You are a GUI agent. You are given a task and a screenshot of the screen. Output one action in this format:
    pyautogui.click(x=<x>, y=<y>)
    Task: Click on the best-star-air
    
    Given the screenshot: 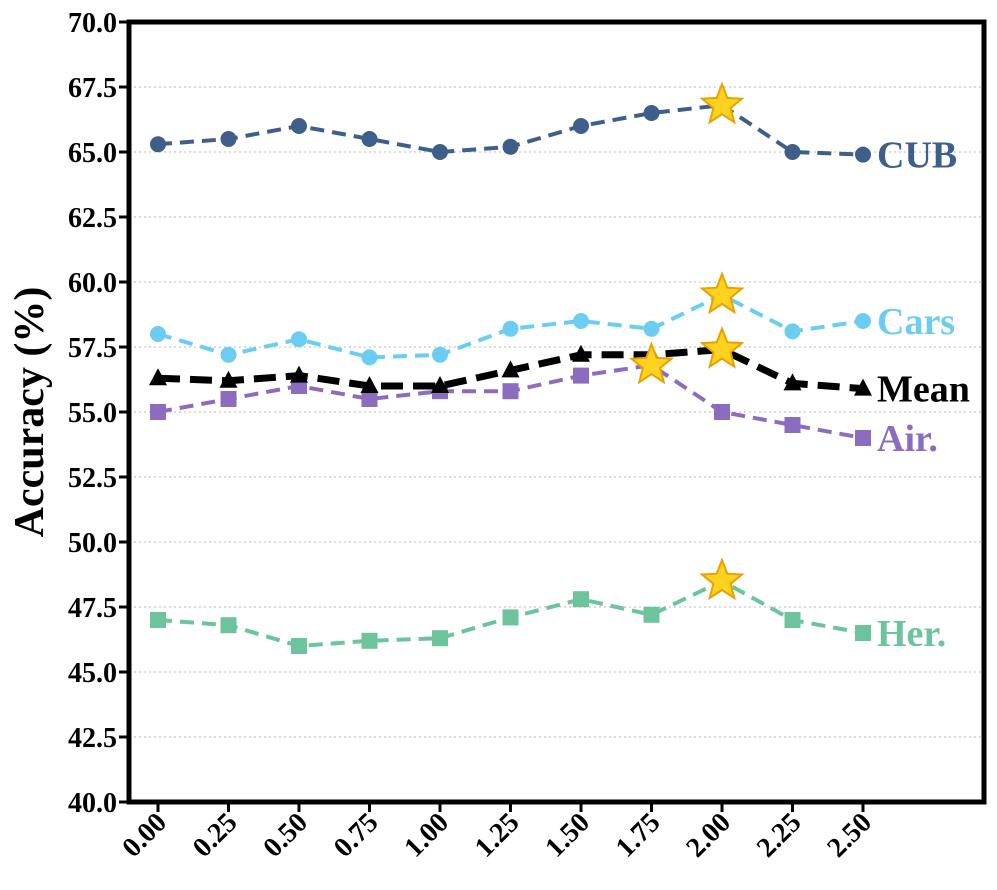 What is the action you would take?
    pyautogui.click(x=651, y=363)
    